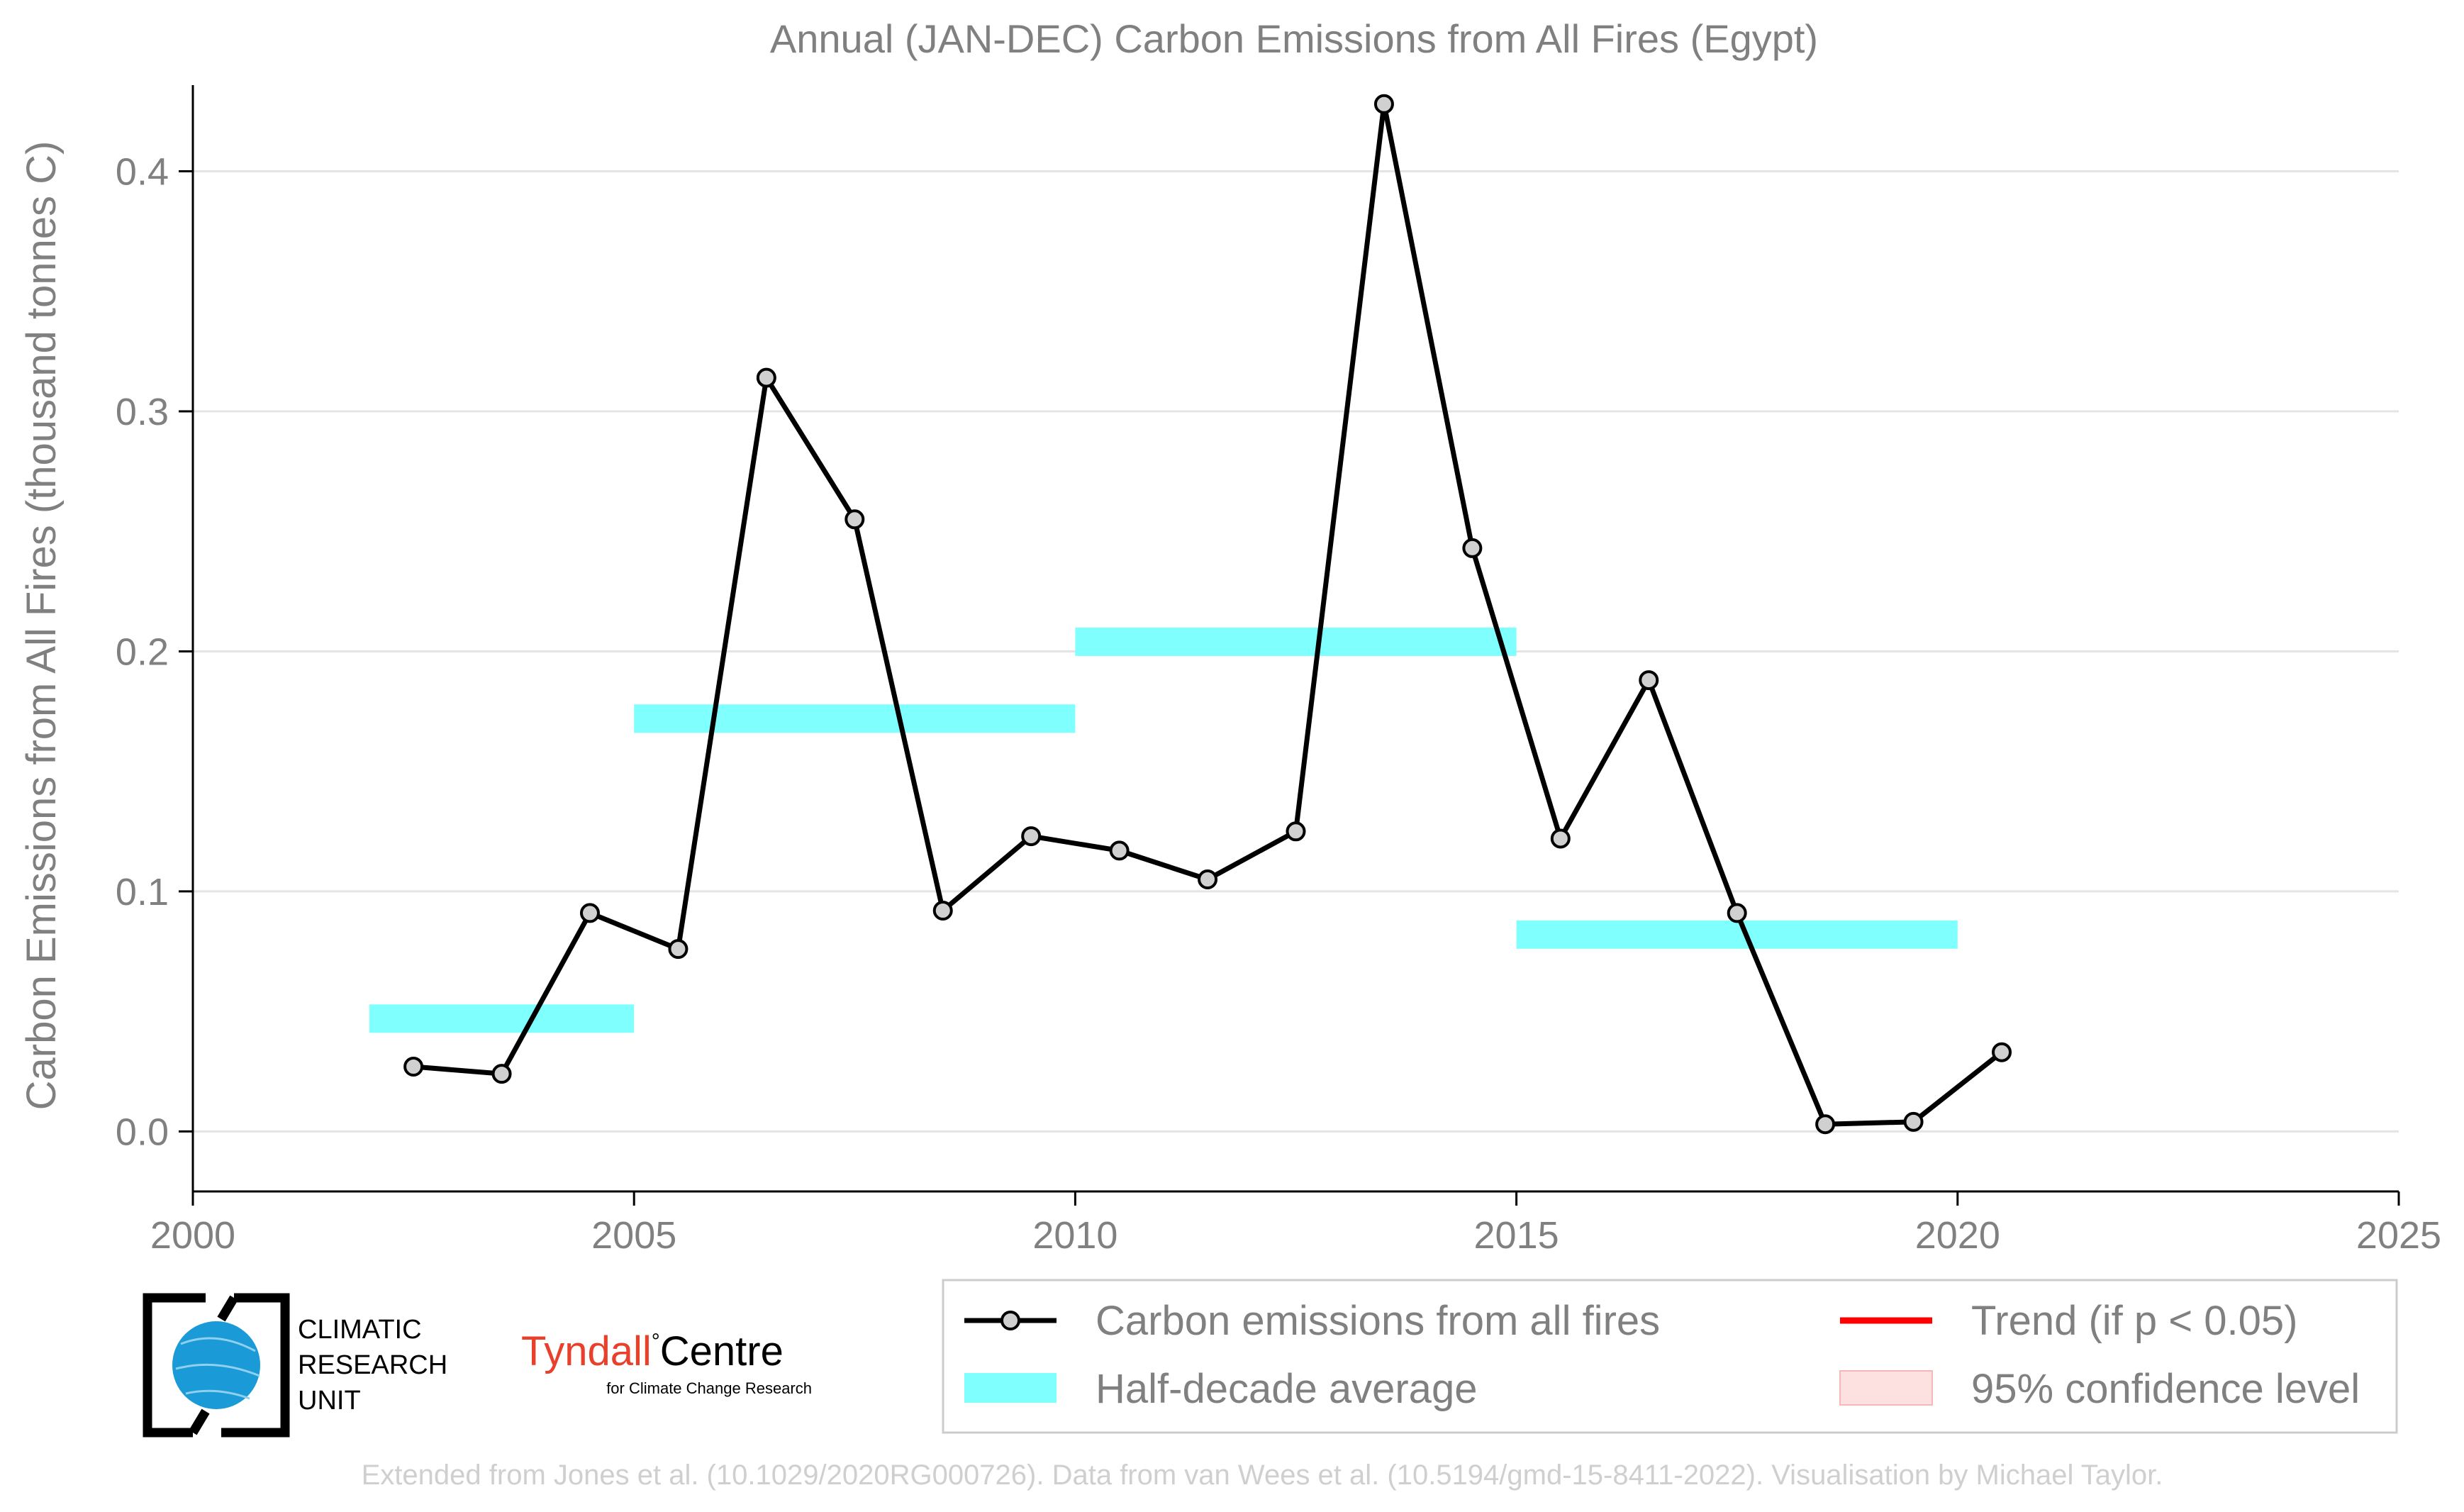 The image size is (2464, 1512). What do you see at coordinates (1378, 1321) in the screenshot?
I see `legend-label-emissions: Carbon emissions from all fires` at bounding box center [1378, 1321].